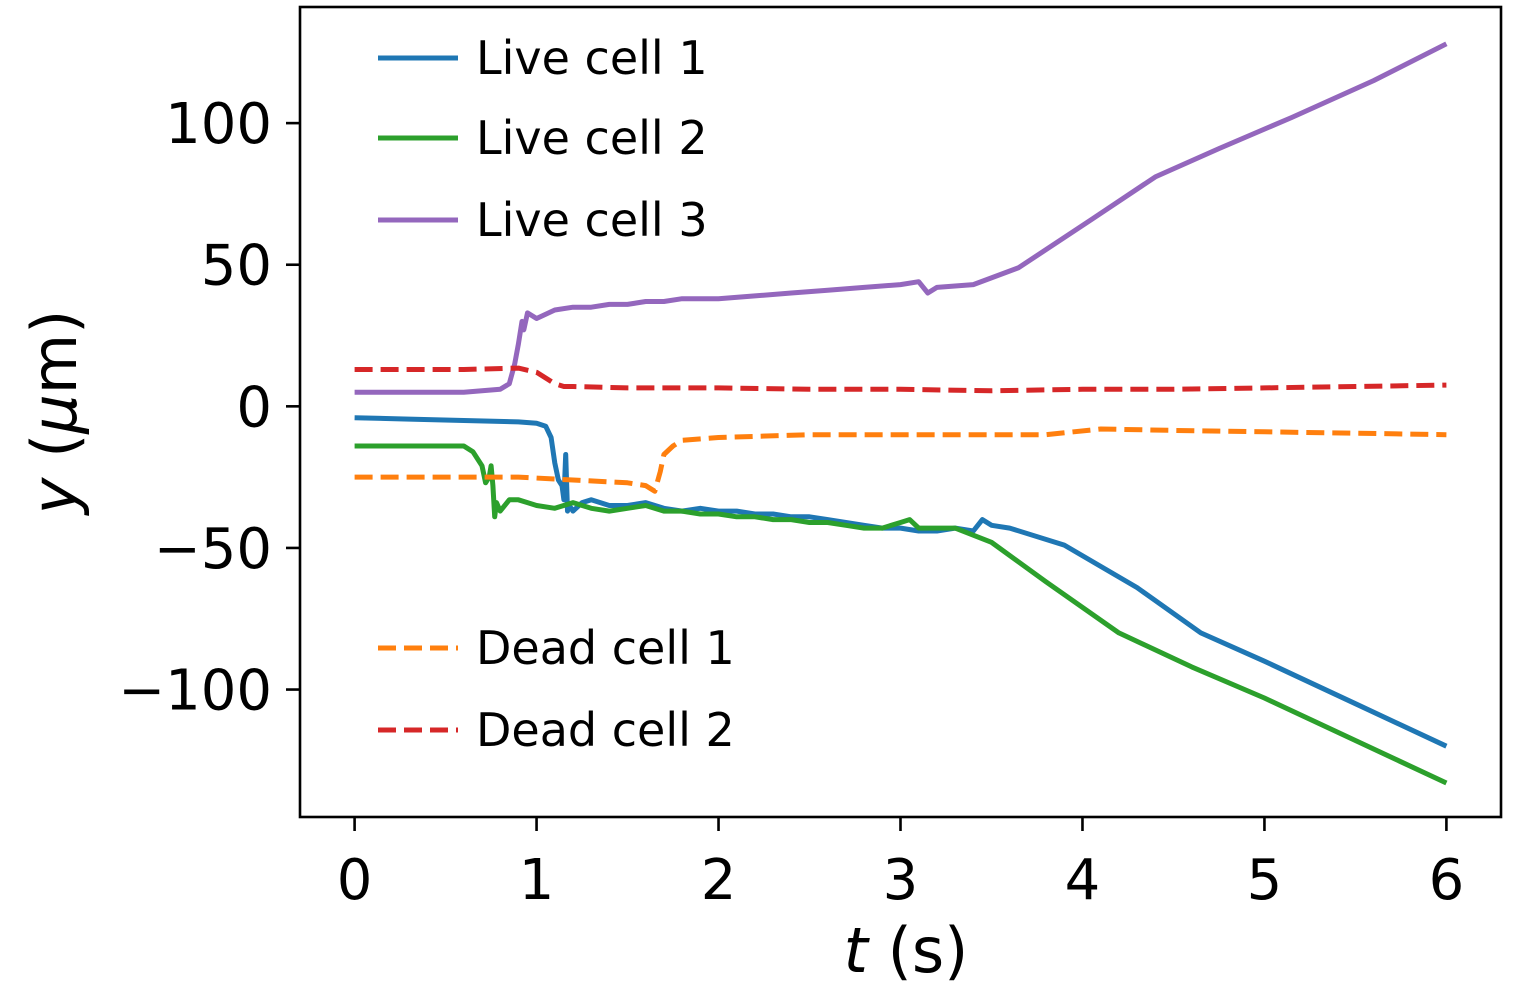  I want to click on x-tick-label: 0, so click(355, 880).